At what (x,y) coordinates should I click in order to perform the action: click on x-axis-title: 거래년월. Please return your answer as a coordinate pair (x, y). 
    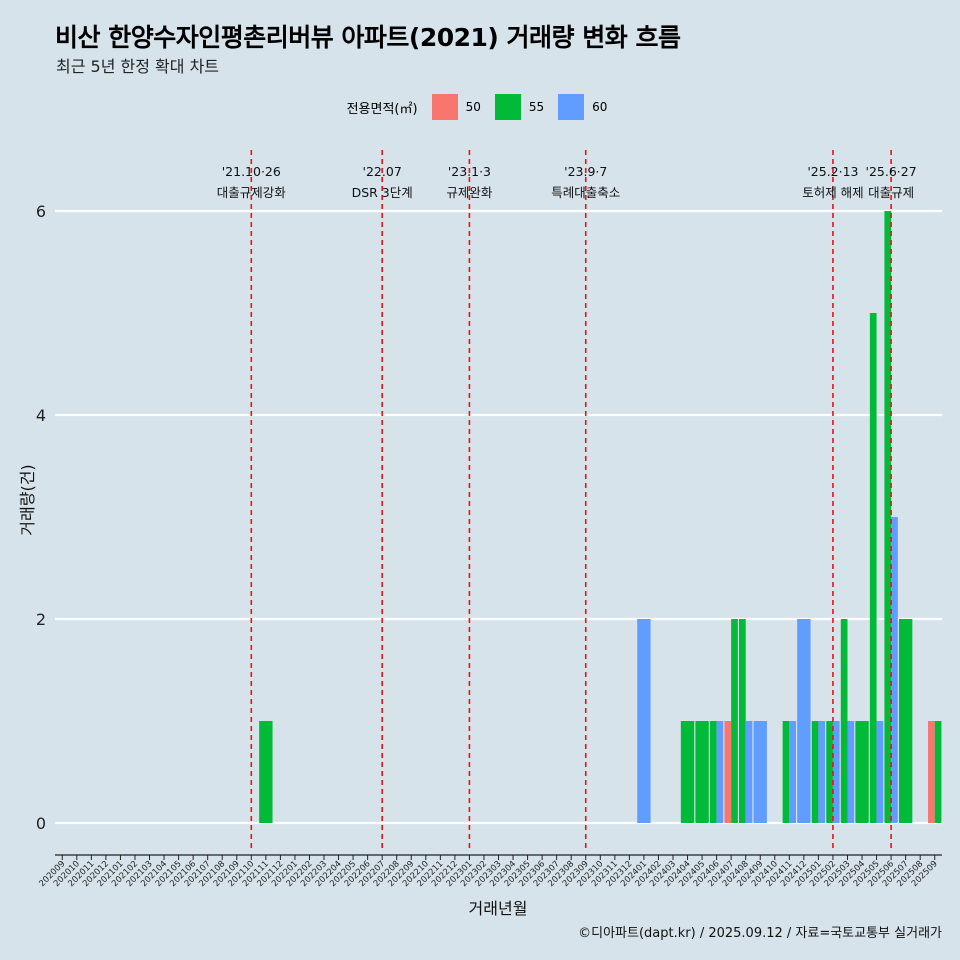
    Looking at the image, I should click on (498, 908).